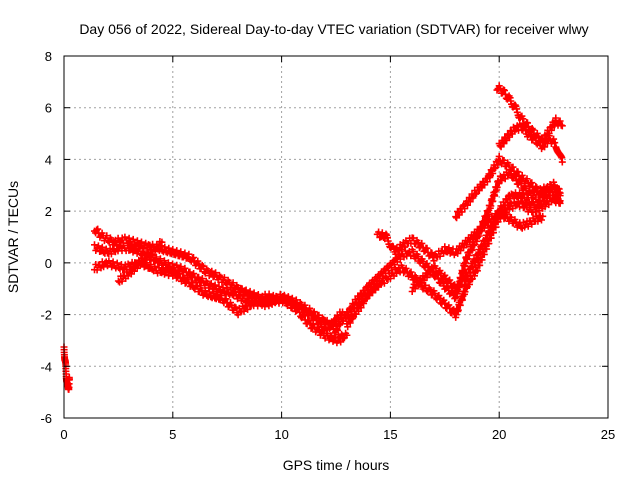  What do you see at coordinates (336, 465) in the screenshot?
I see `x-axis-label: GPS time / hours` at bounding box center [336, 465].